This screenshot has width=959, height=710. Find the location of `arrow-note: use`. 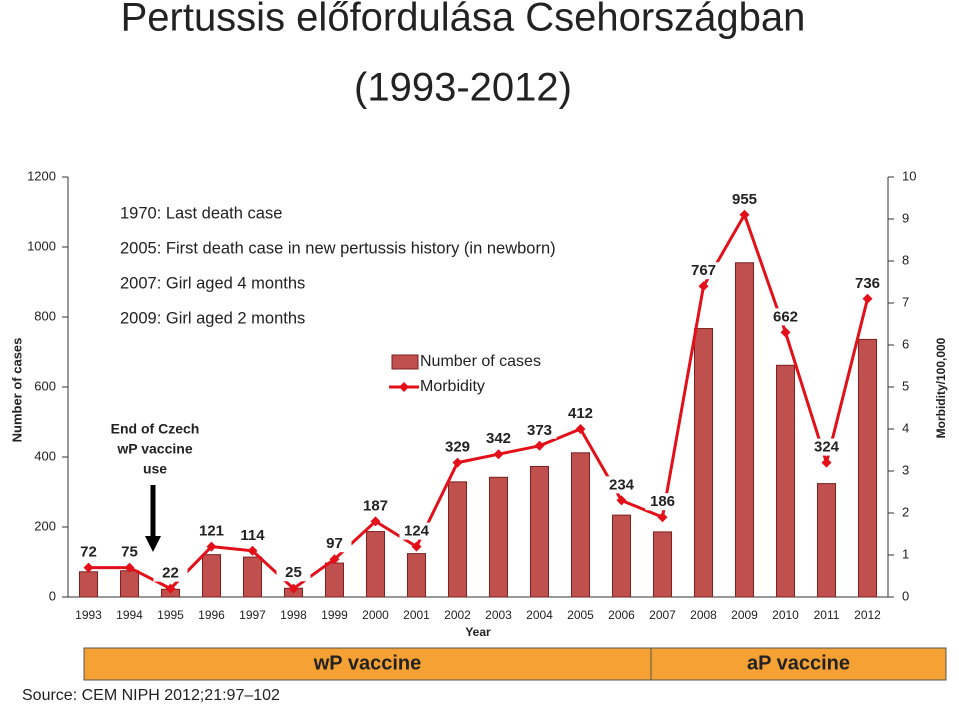

arrow-note: use is located at coordinates (155, 469).